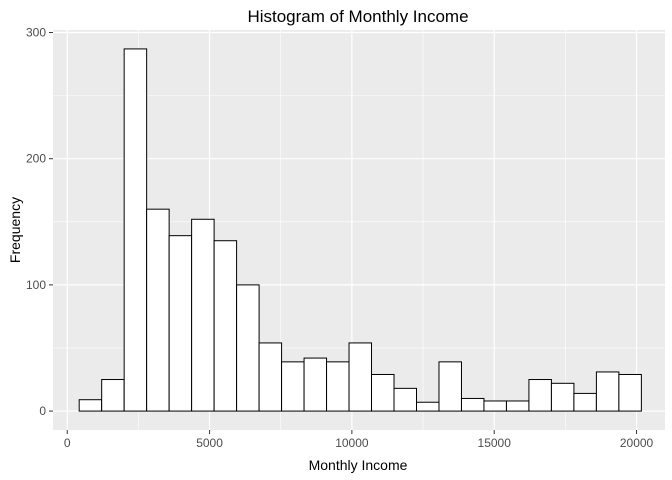 Image resolution: width=672 pixels, height=480 pixels. Describe the element at coordinates (495, 443) in the screenshot. I see `x-tick-label: 15000` at that location.